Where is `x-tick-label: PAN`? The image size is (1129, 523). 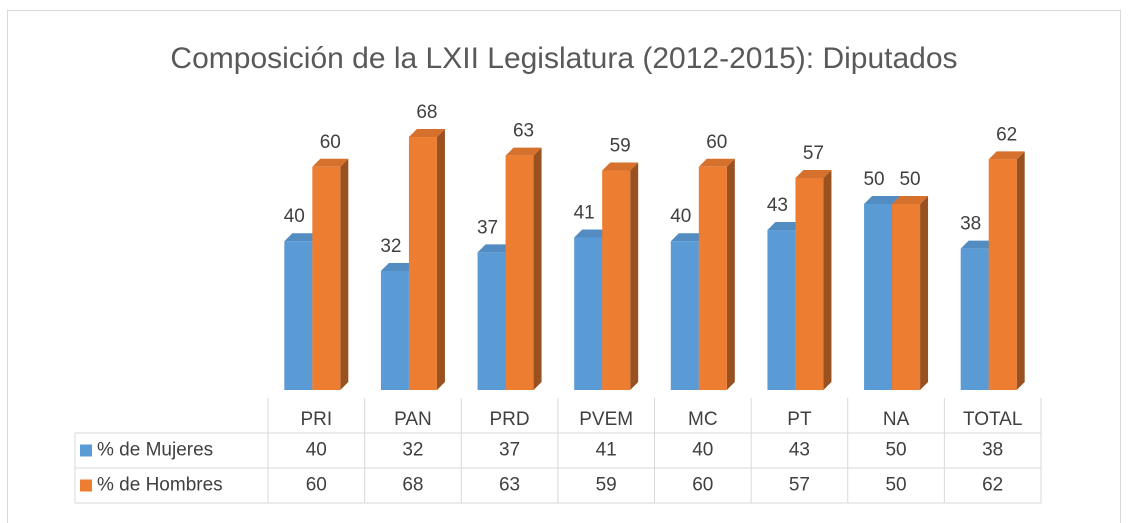 x-tick-label: PAN is located at coordinates (413, 419).